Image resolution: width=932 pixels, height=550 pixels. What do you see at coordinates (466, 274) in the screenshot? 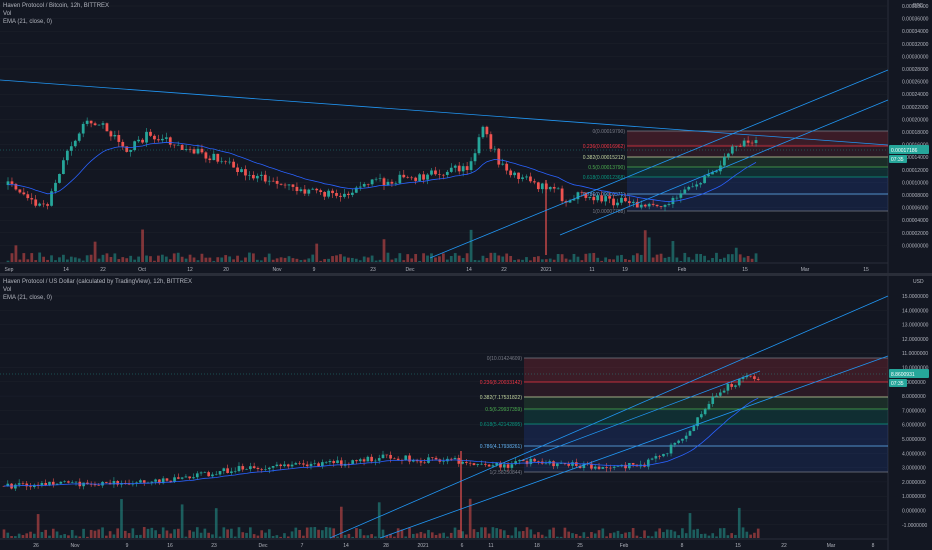
I see `pane-divider` at bounding box center [466, 274].